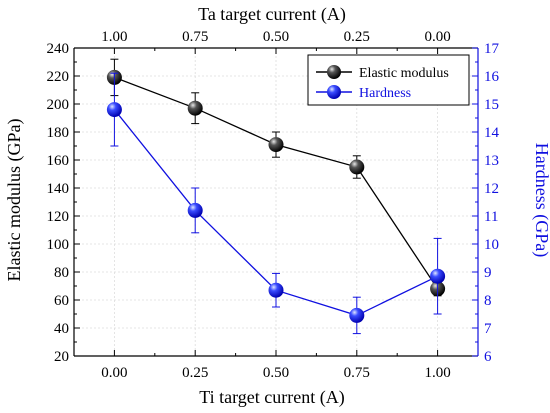 This screenshot has width=550, height=413. What do you see at coordinates (58, 105) in the screenshot?
I see `y-tick-label-left: 200` at bounding box center [58, 105].